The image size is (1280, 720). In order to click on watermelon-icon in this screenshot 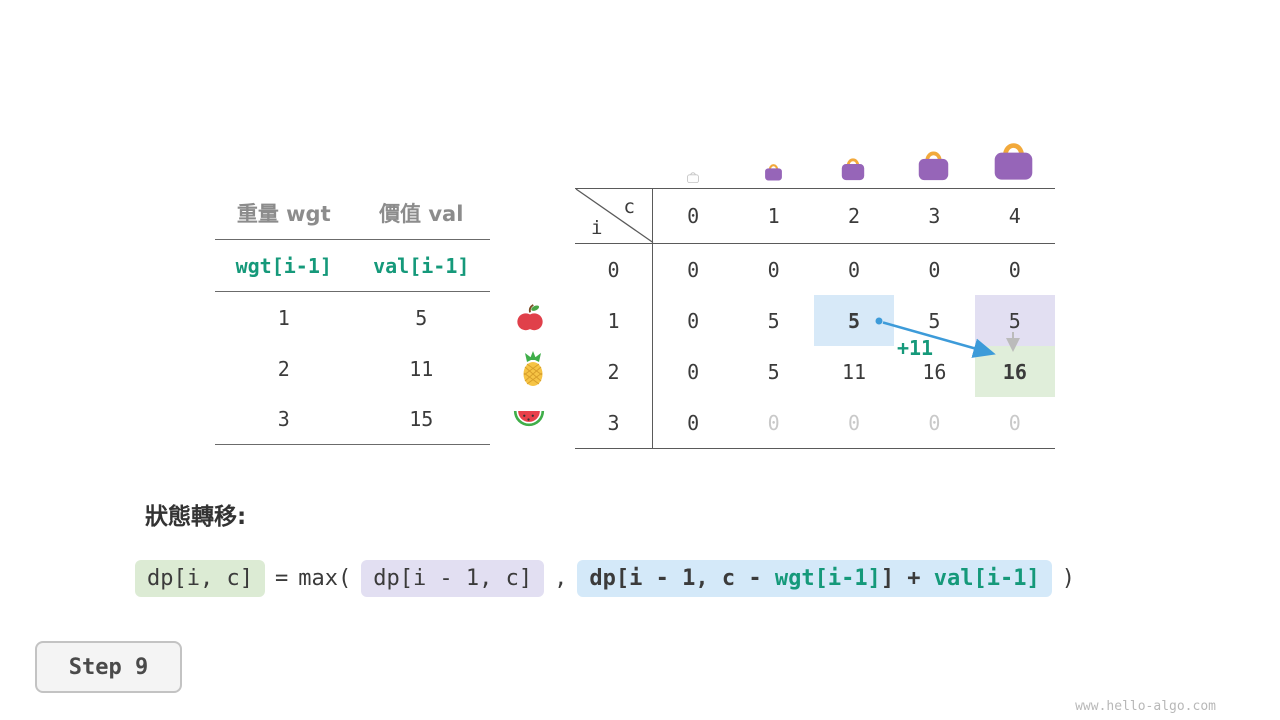, I will do `click(529, 422)`.